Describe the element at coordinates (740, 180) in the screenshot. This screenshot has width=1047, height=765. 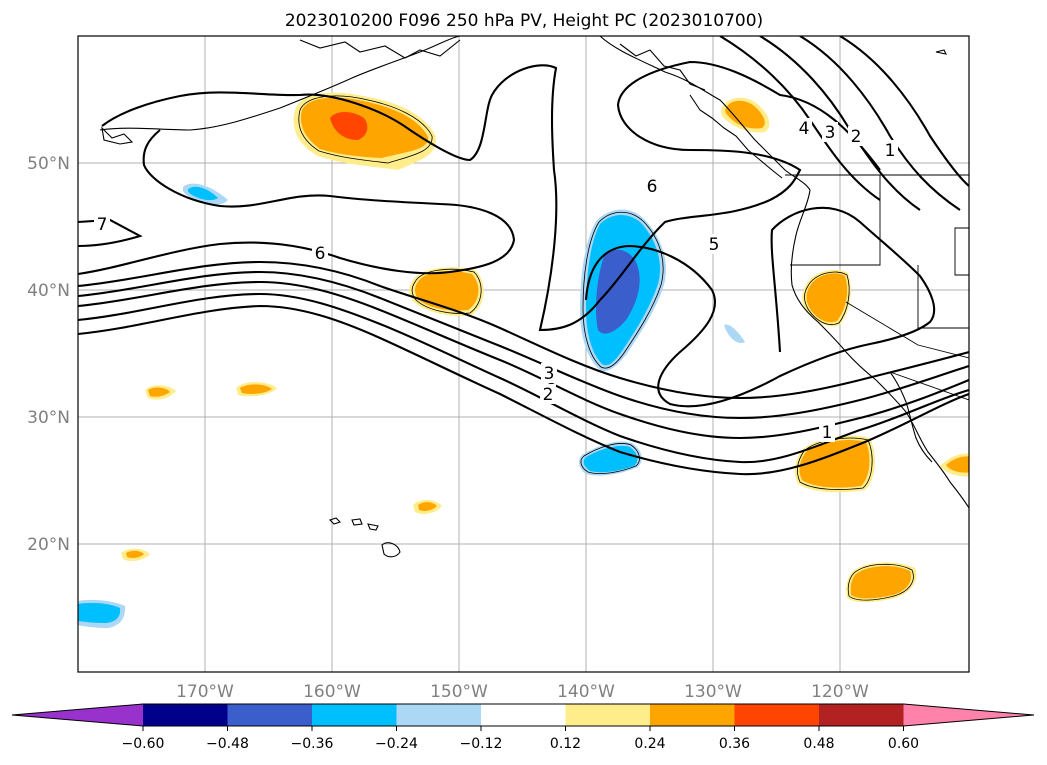
I see `contour-6-east` at that location.